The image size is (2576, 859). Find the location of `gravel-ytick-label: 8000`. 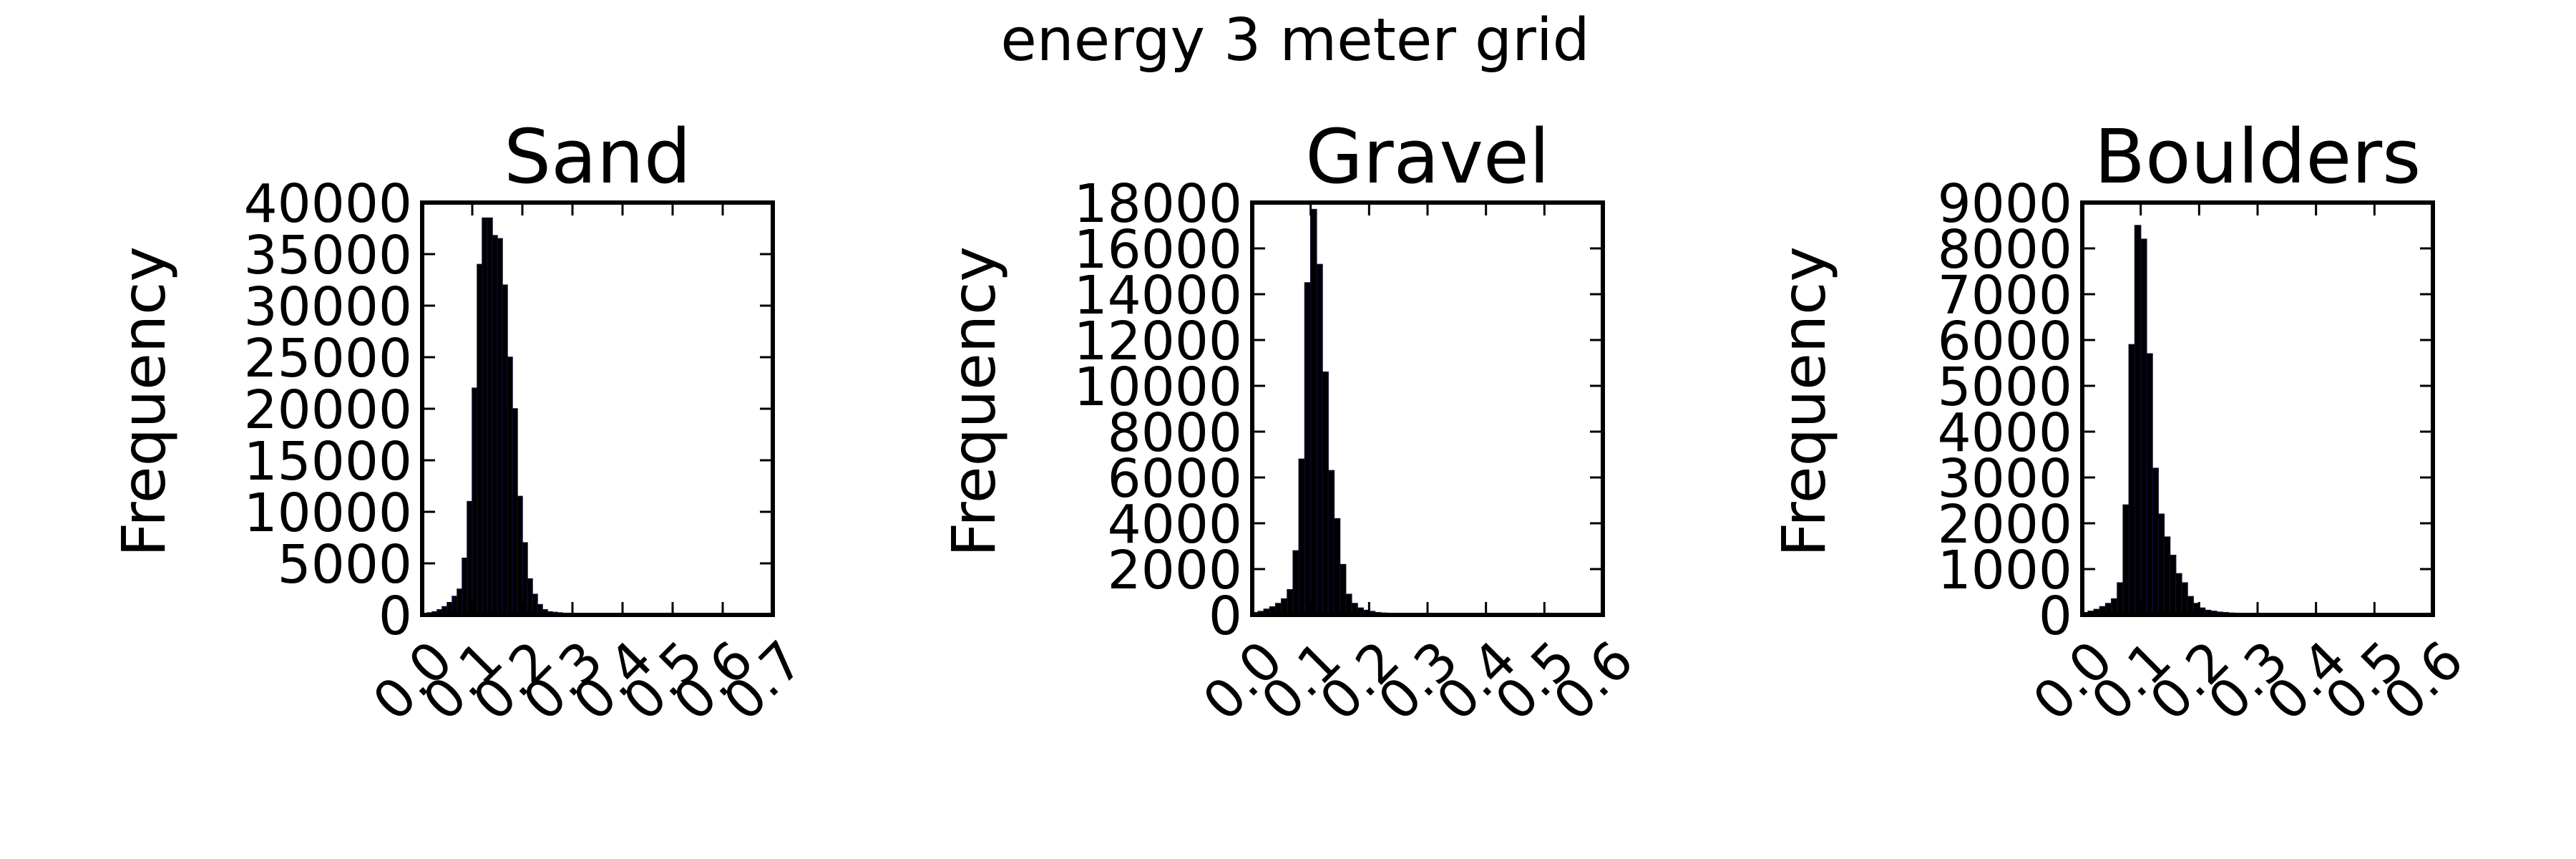

gravel-ytick-label: 8000 is located at coordinates (1175, 433).